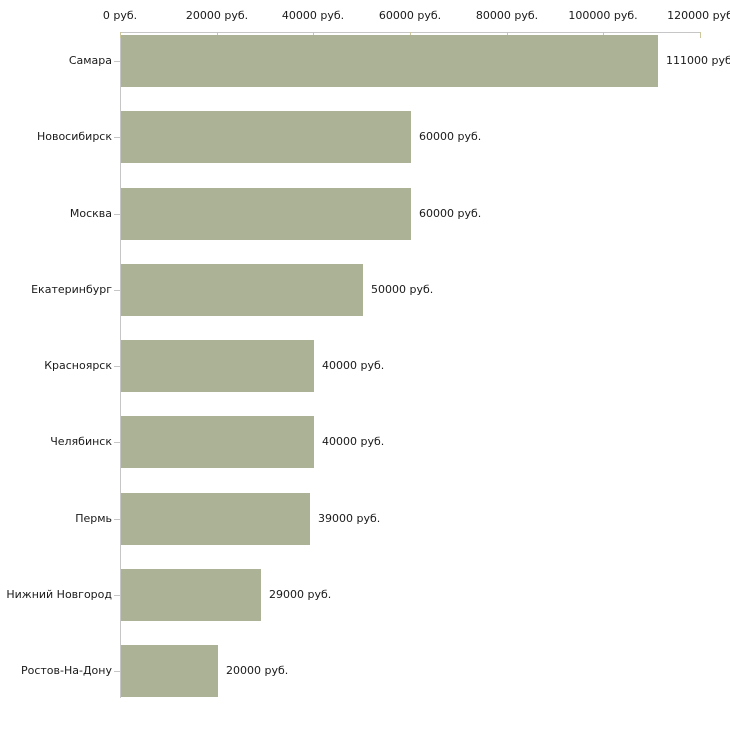 This screenshot has height=730, width=730. Describe the element at coordinates (120, 365) in the screenshot. I see `y-axis-line` at that location.